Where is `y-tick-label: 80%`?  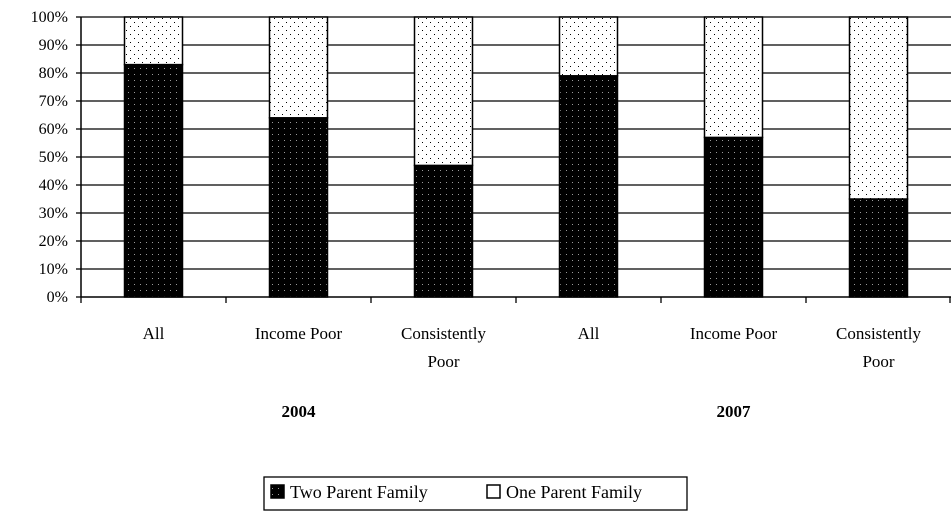
y-tick-label: 80% is located at coordinates (53, 73).